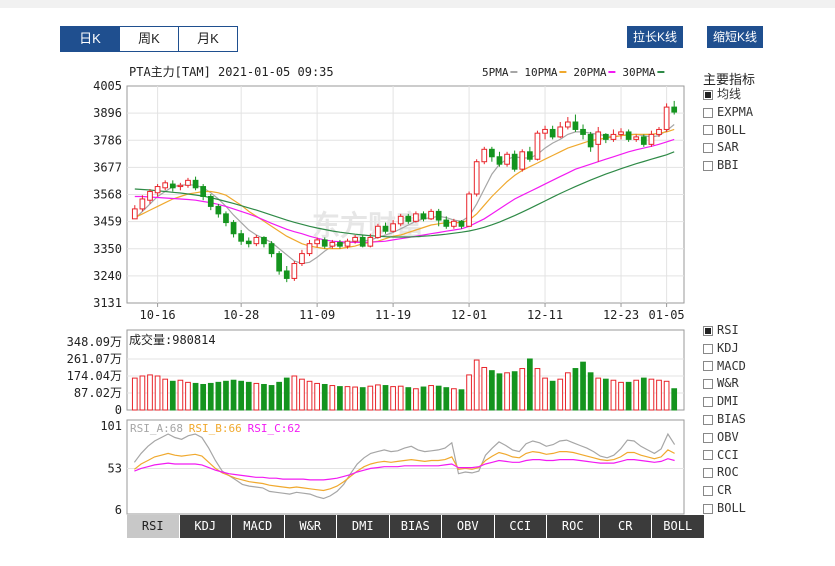 The image size is (835, 566). Describe the element at coordinates (724, 349) in the screenshot. I see `sub-indicator-kdj: KDJ` at that location.